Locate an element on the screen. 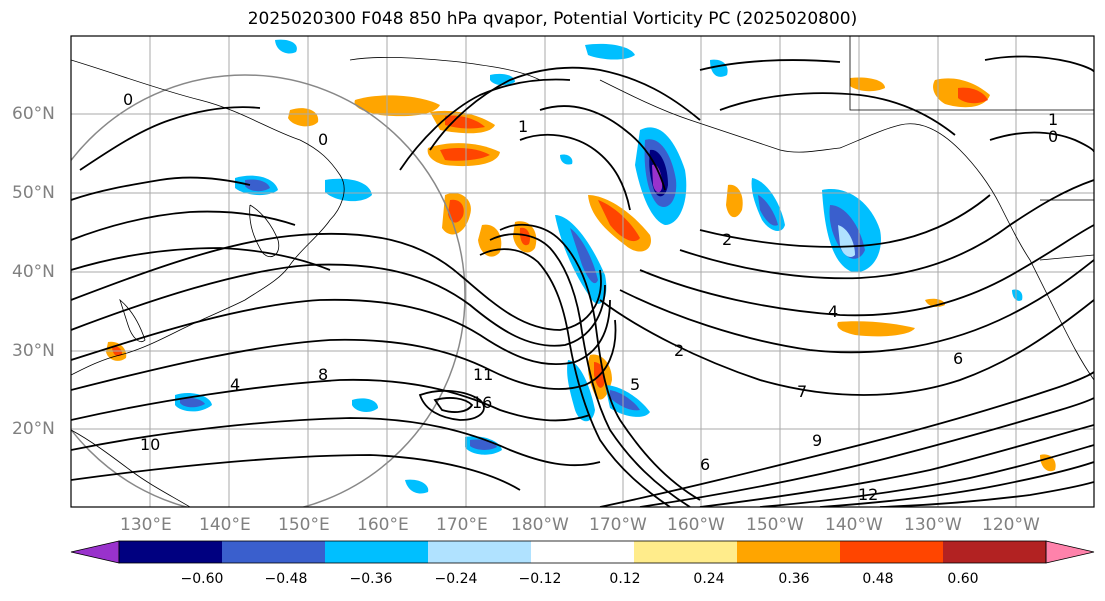 The height and width of the screenshot is (601, 1105). lon-label: 130°W is located at coordinates (933, 525).